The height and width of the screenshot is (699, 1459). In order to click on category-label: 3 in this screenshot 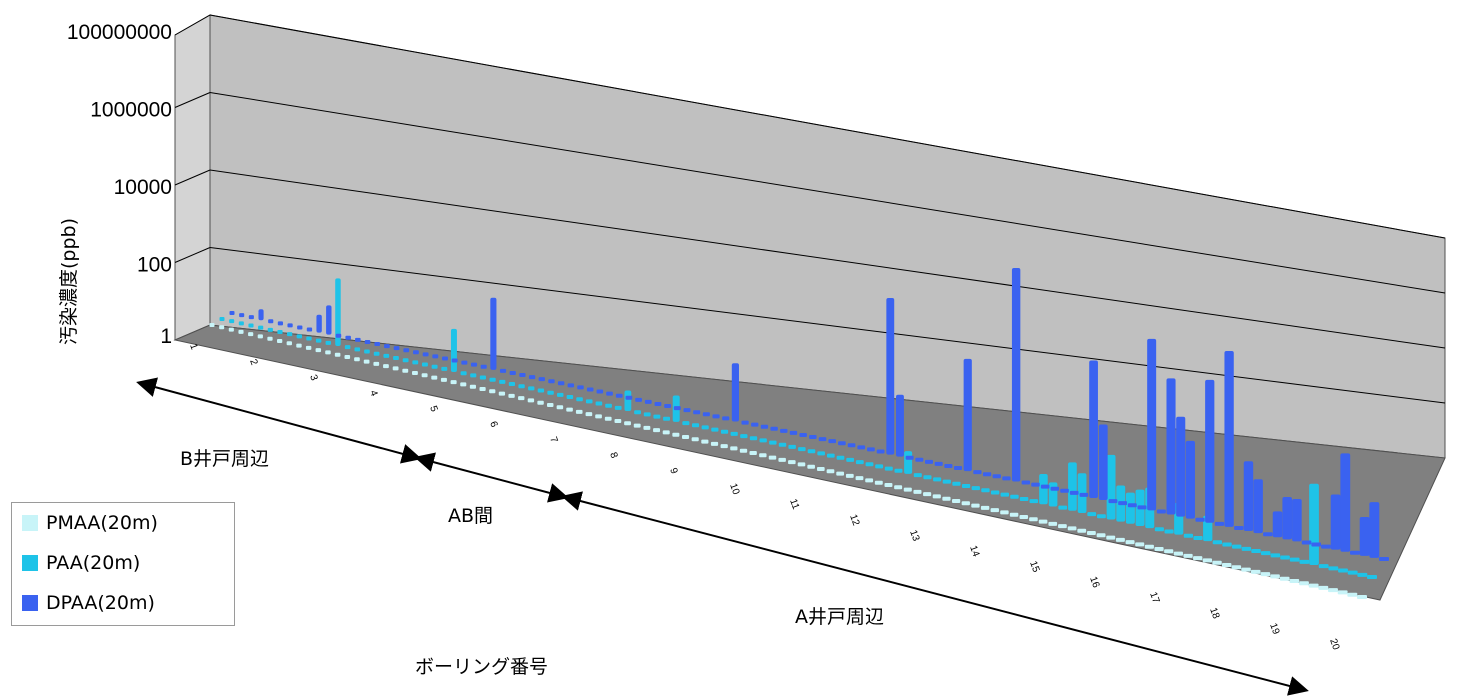, I will do `click(313, 377)`.